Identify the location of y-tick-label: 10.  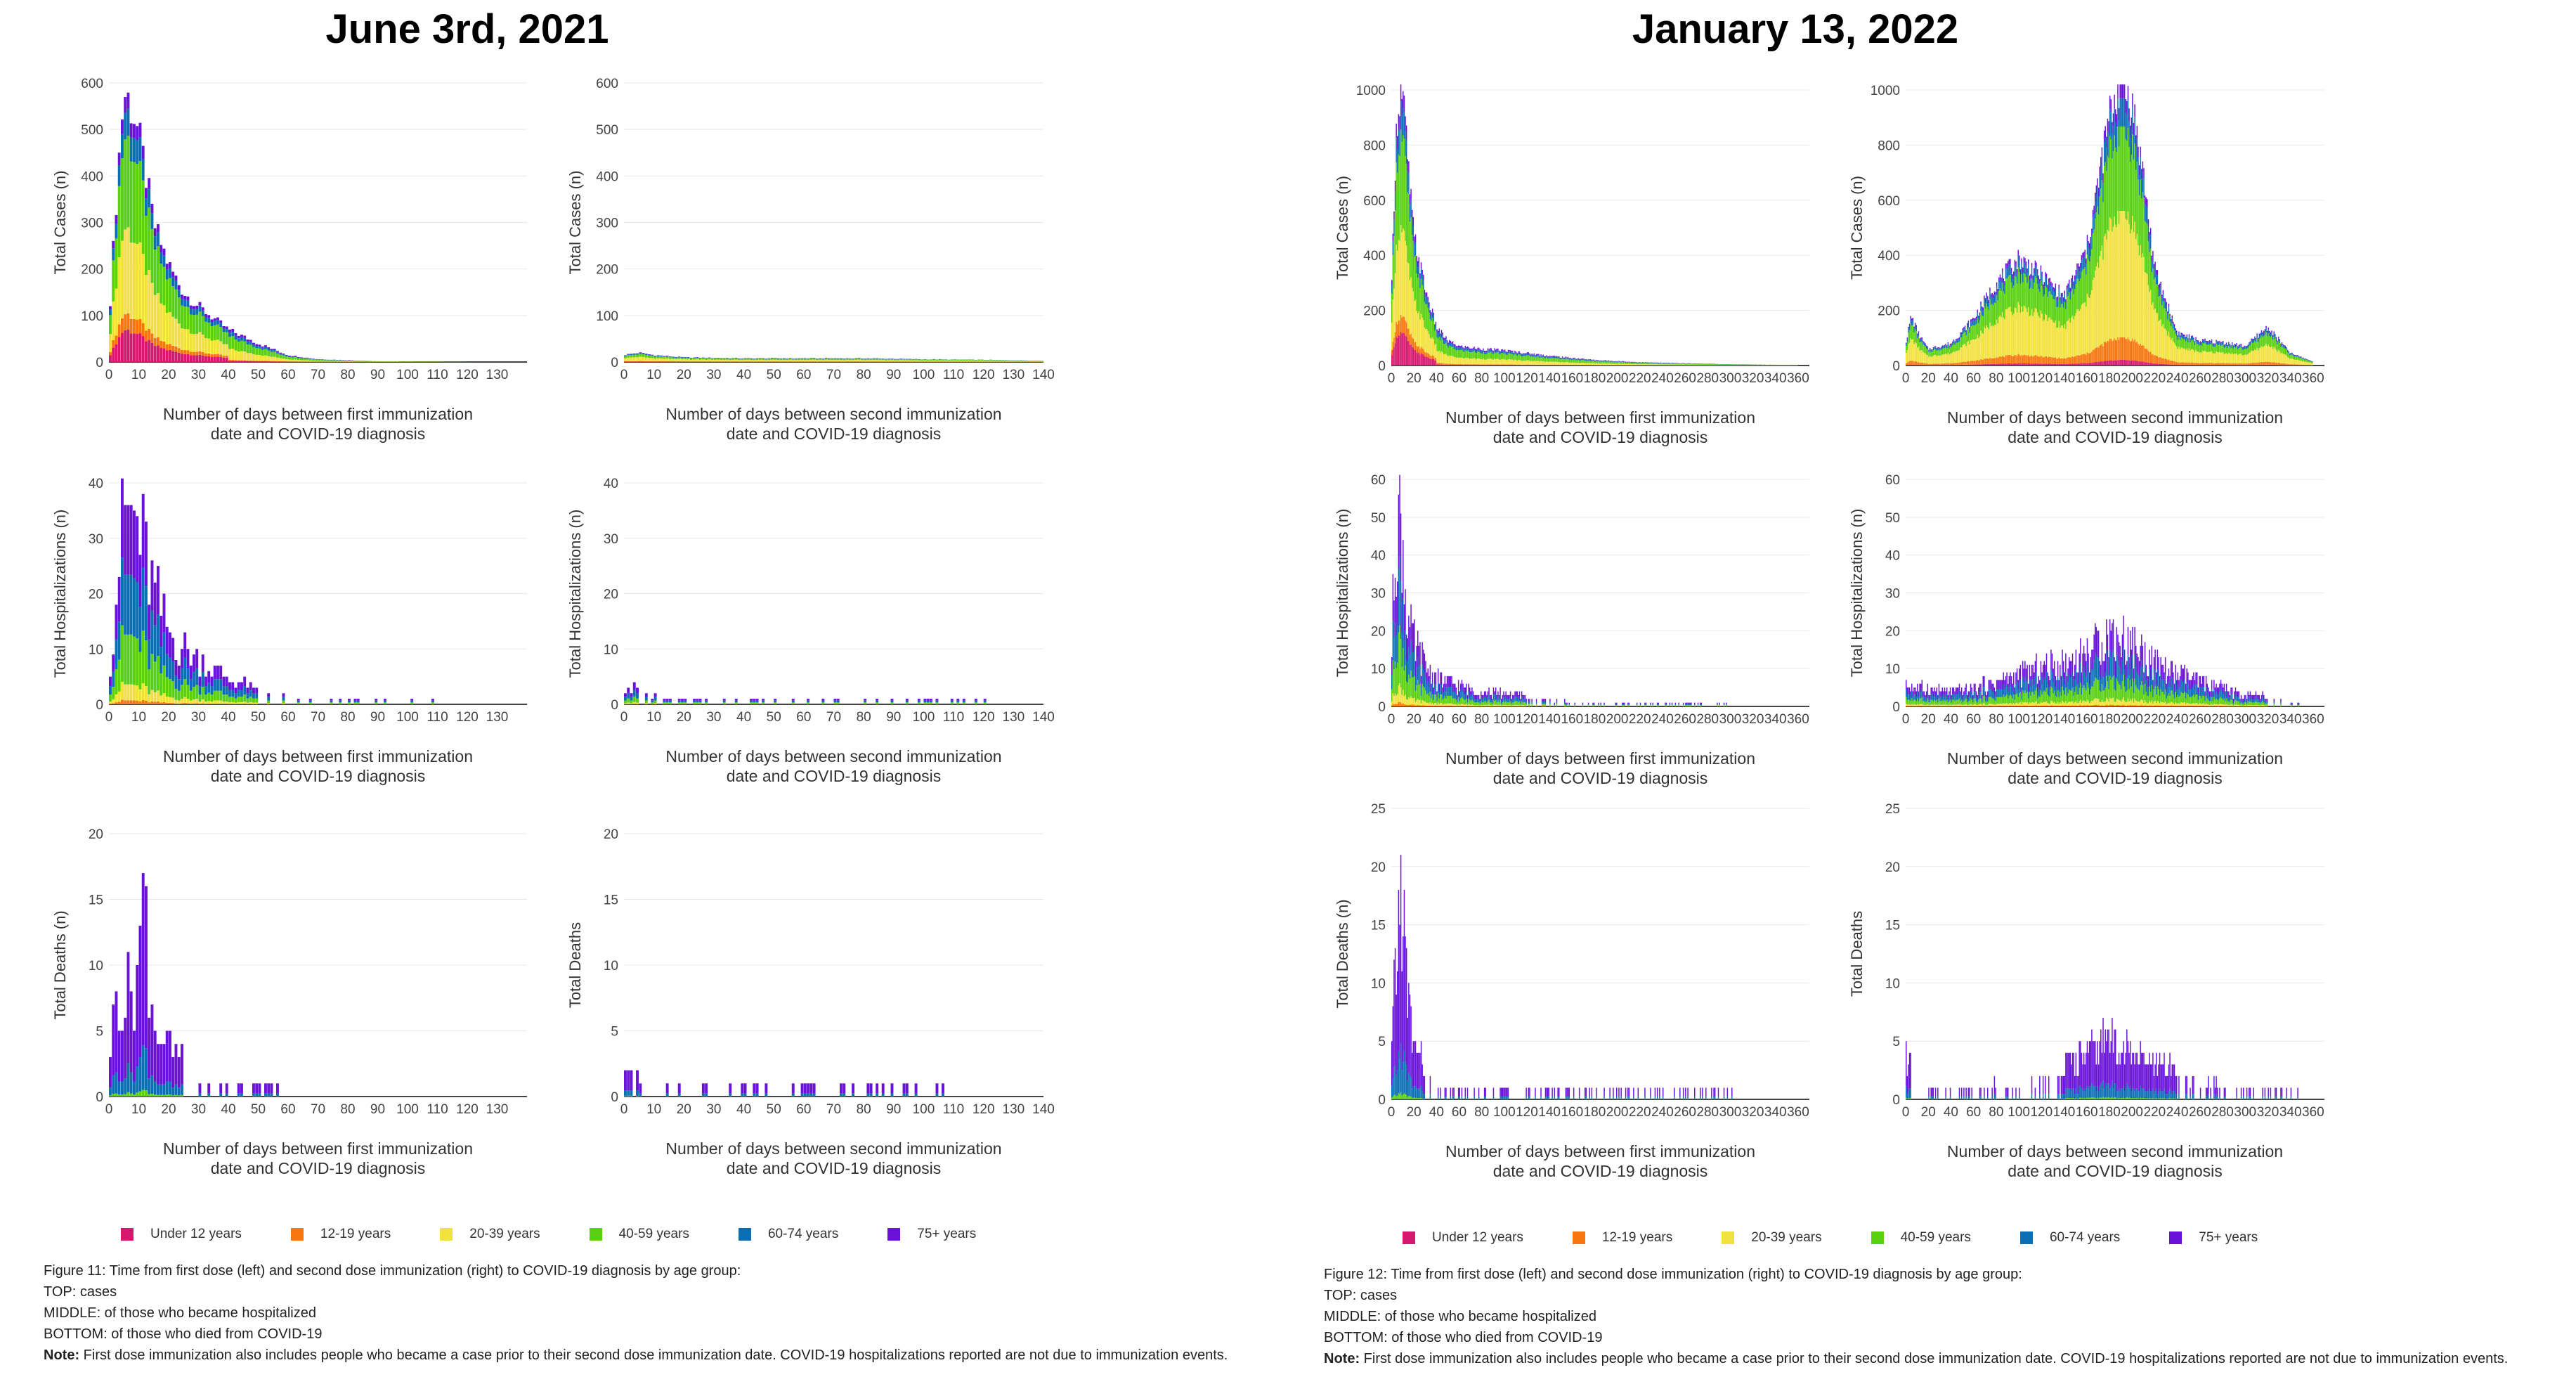
(96, 966).